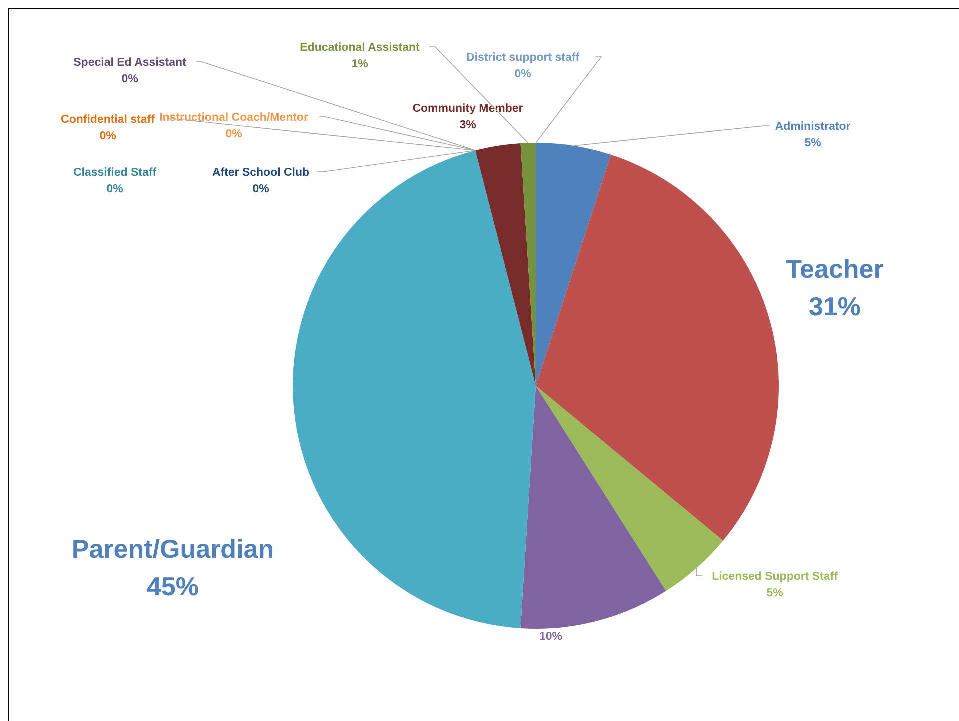 This screenshot has width=959, height=721. I want to click on data-label: 1%, so click(360, 64).